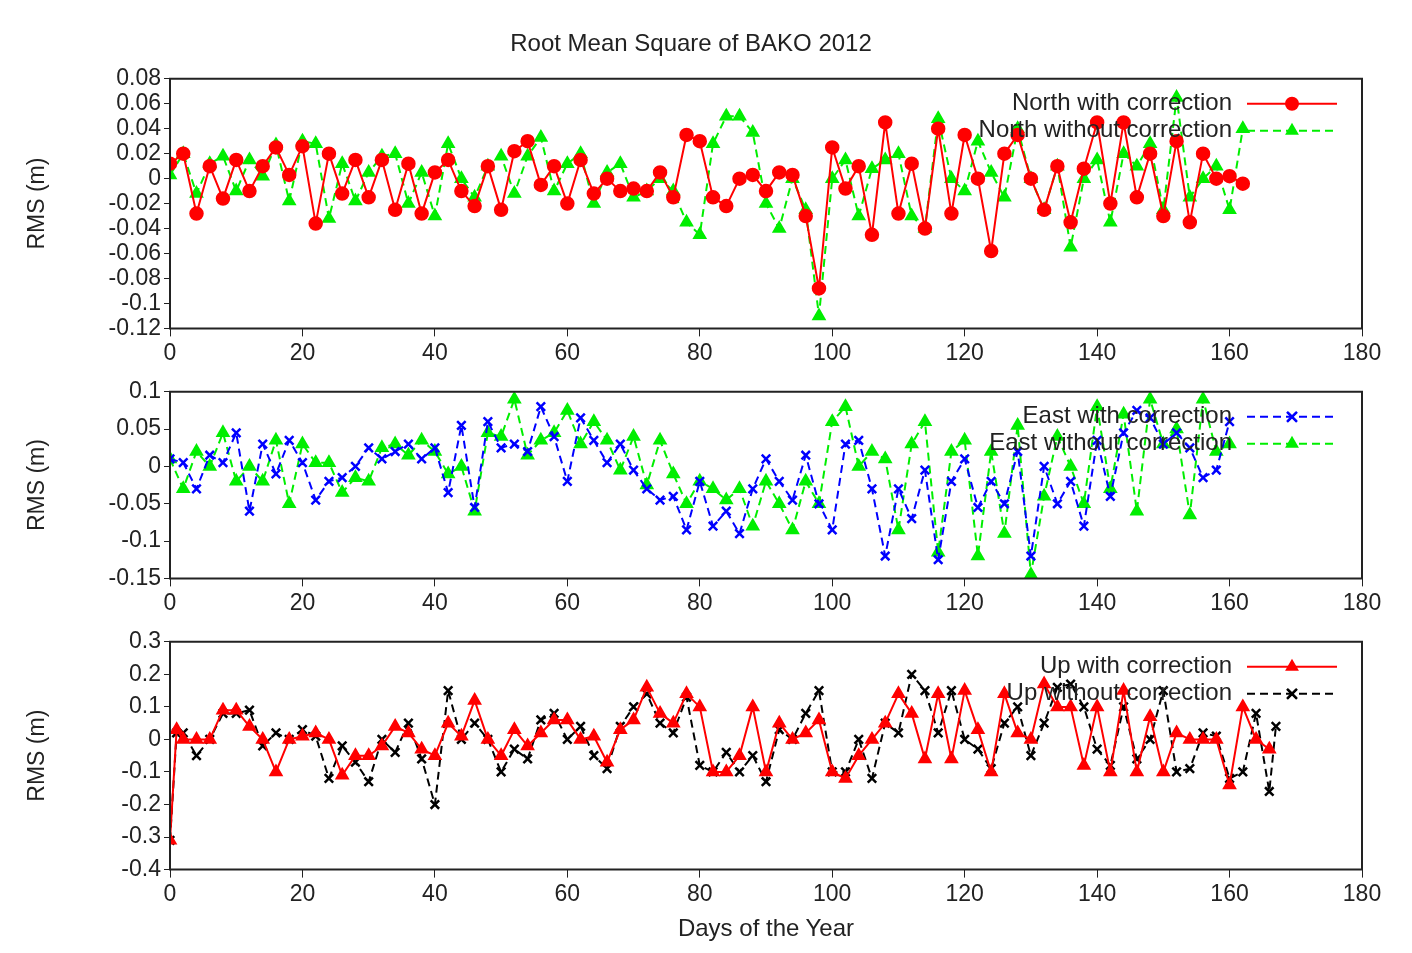 This screenshot has width=1412, height=953. I want to click on y-tick-label: -0.04, so click(135, 226).